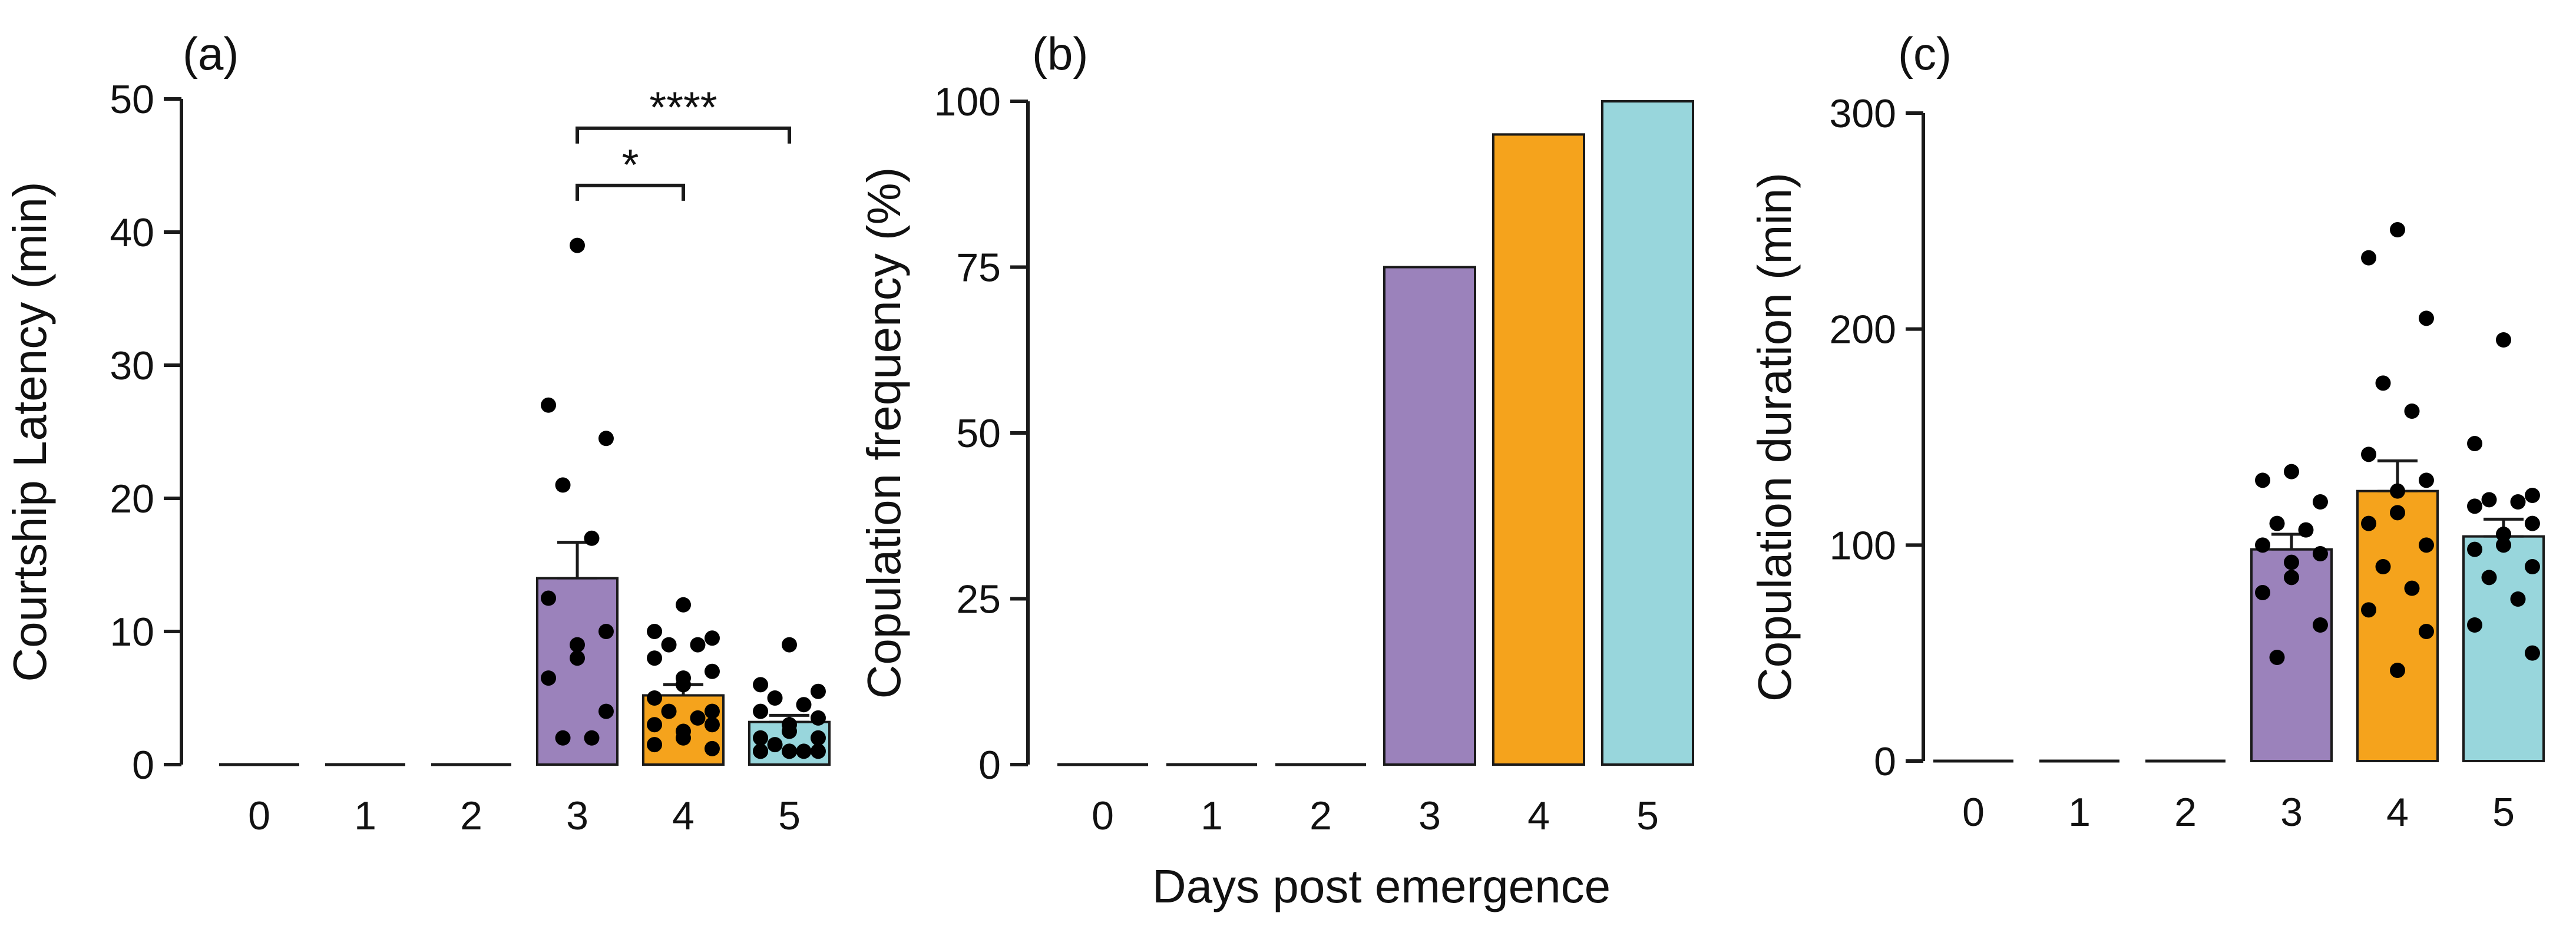 The width and height of the screenshot is (2576, 936). I want to click on significance-label: ****, so click(683, 107).